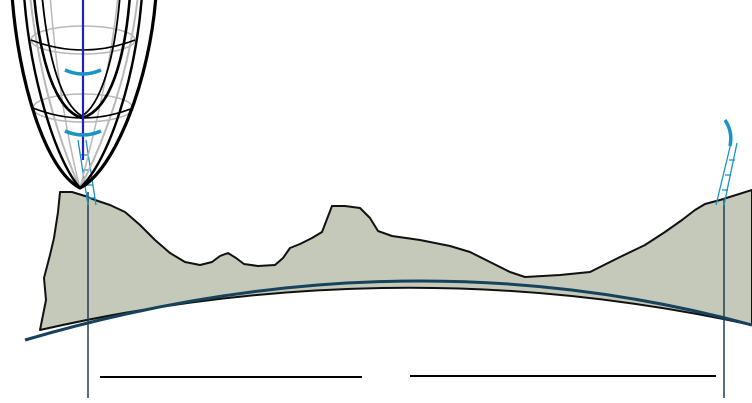 Image resolution: width=752 pixels, height=403 pixels. I want to click on left-marker-upper, so click(83, 72).